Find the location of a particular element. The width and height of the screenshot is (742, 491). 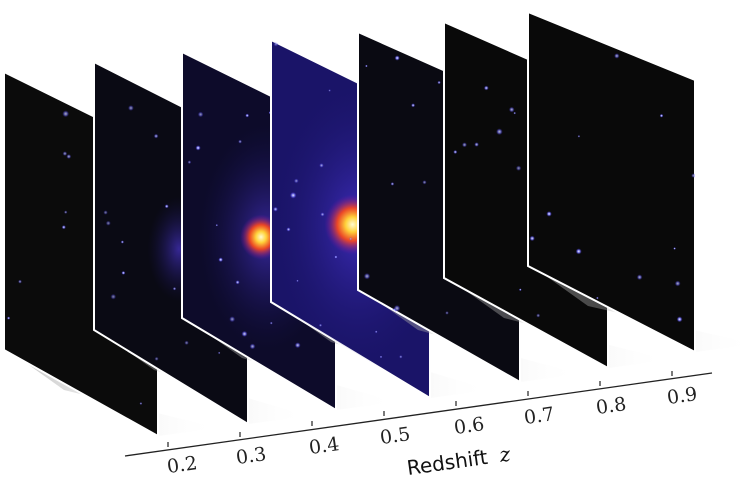

axis-tick-label: 0.8 is located at coordinates (611, 406).